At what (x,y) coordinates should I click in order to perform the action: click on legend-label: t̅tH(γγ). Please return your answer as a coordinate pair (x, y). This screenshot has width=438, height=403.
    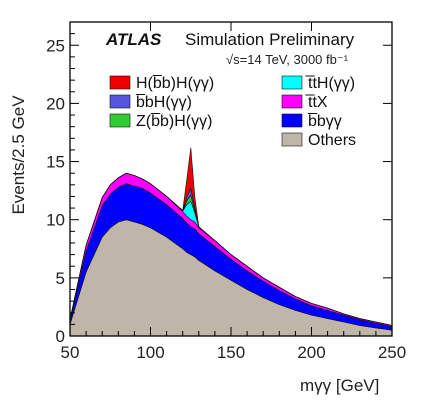
    Looking at the image, I should click on (330, 83).